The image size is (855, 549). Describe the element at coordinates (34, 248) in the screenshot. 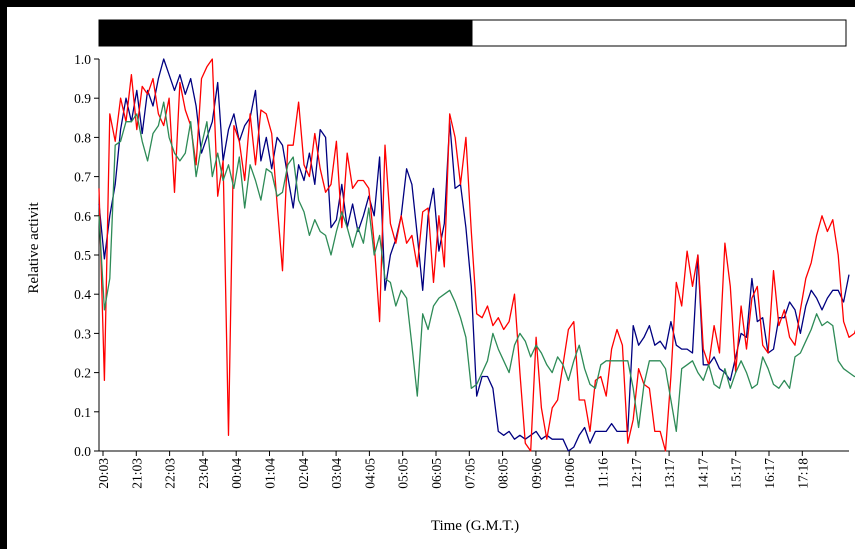

I see `y-axis-title: Relative activit` at that location.